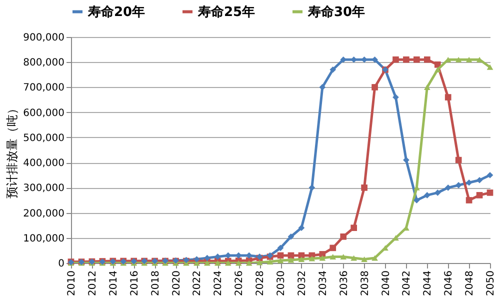 The width and height of the screenshot is (500, 301). I want to click on x-tick-label: 2050, so click(491, 283).